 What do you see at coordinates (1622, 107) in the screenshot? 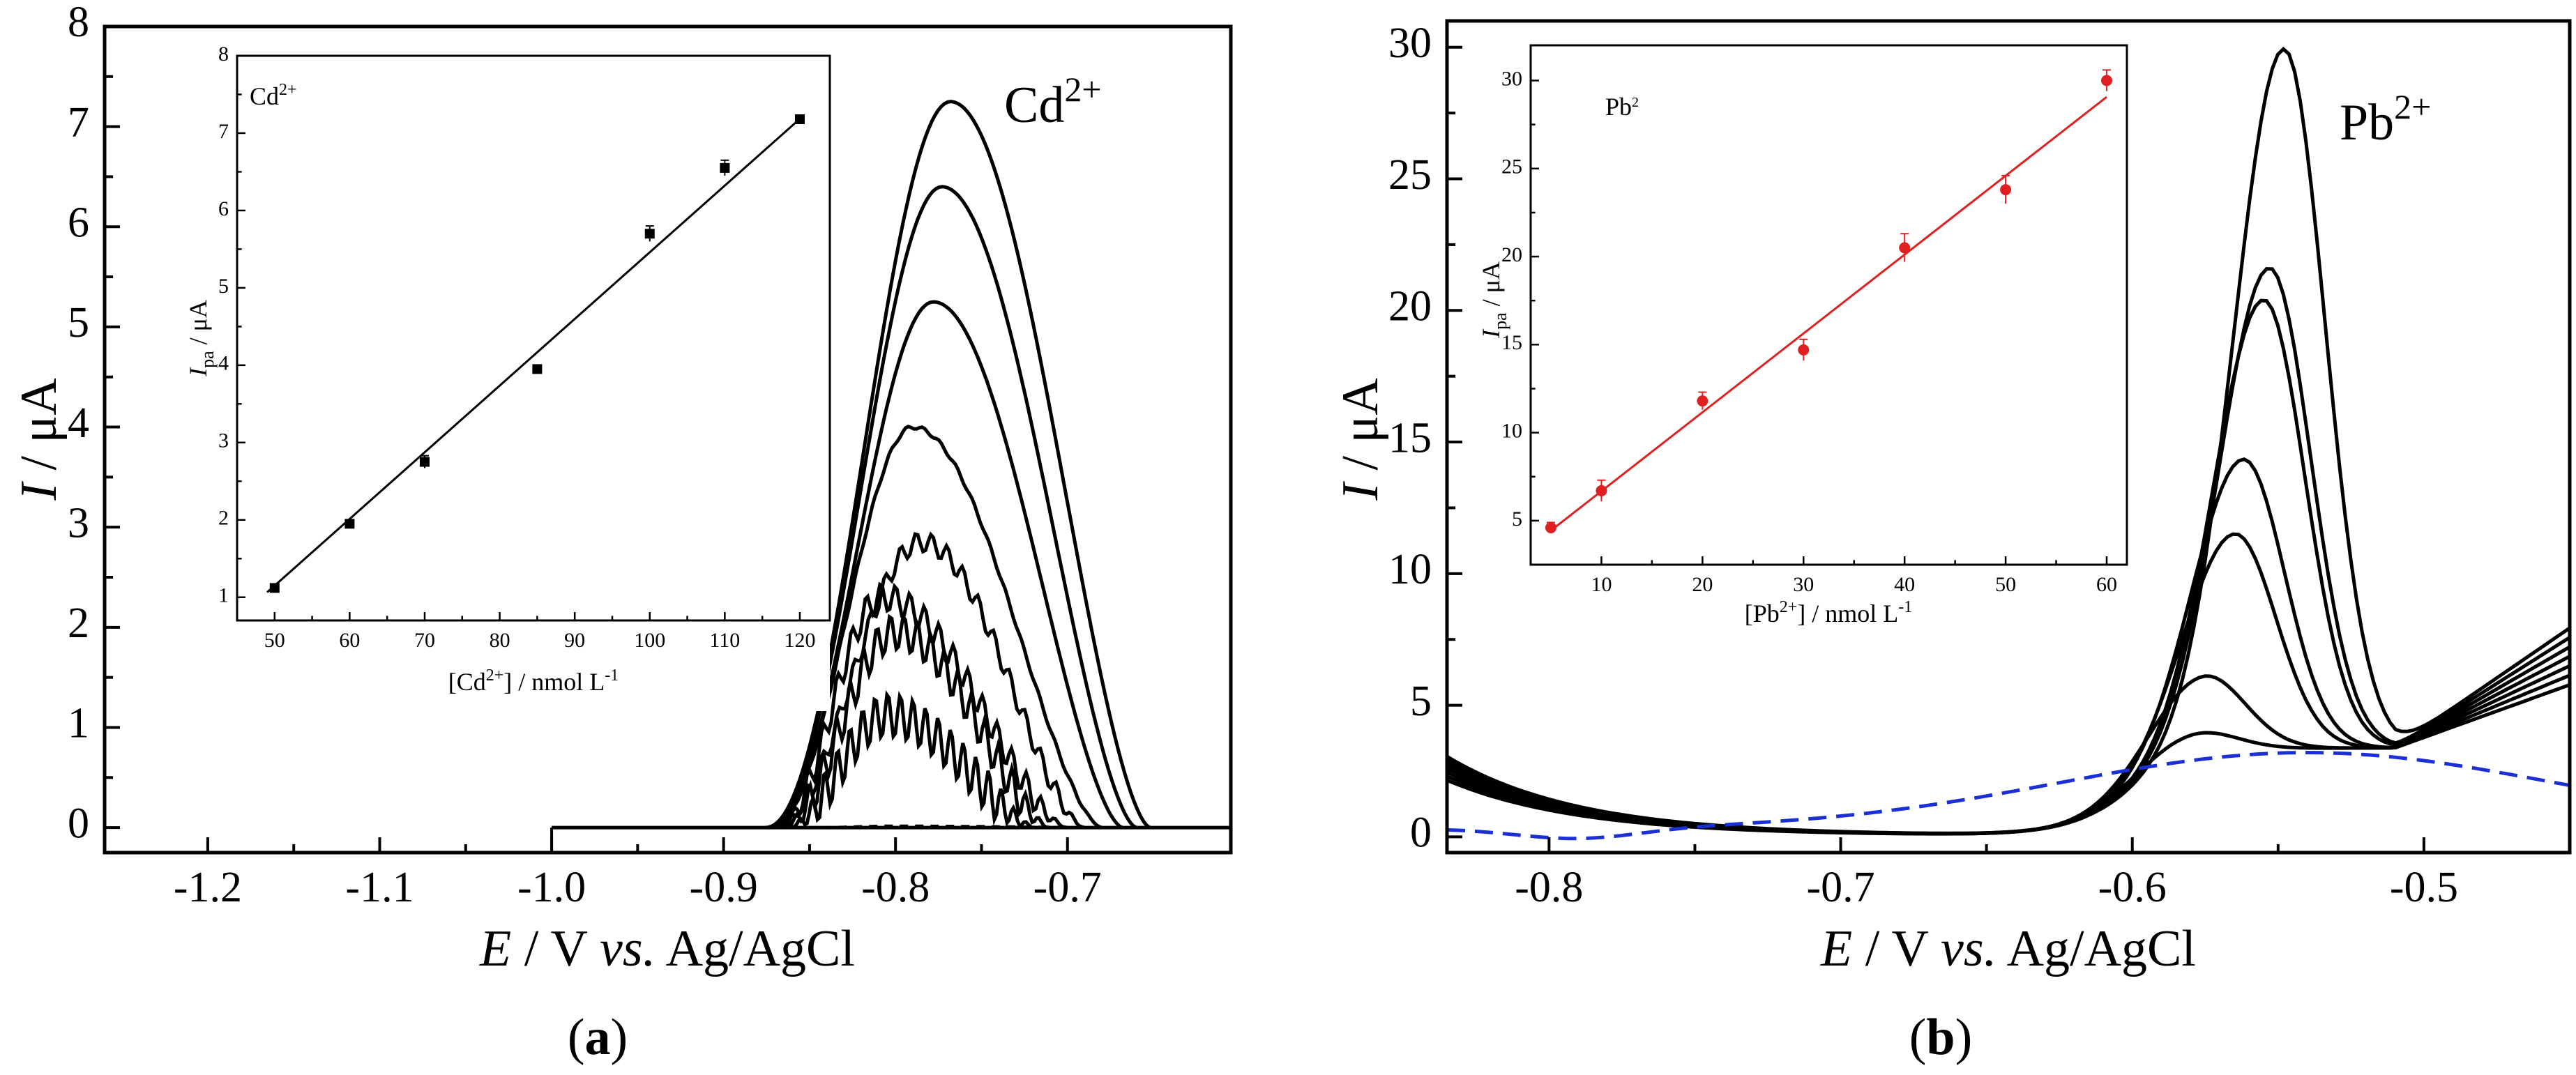
I see `panel-b-inset-ion-label: Pb2` at bounding box center [1622, 107].